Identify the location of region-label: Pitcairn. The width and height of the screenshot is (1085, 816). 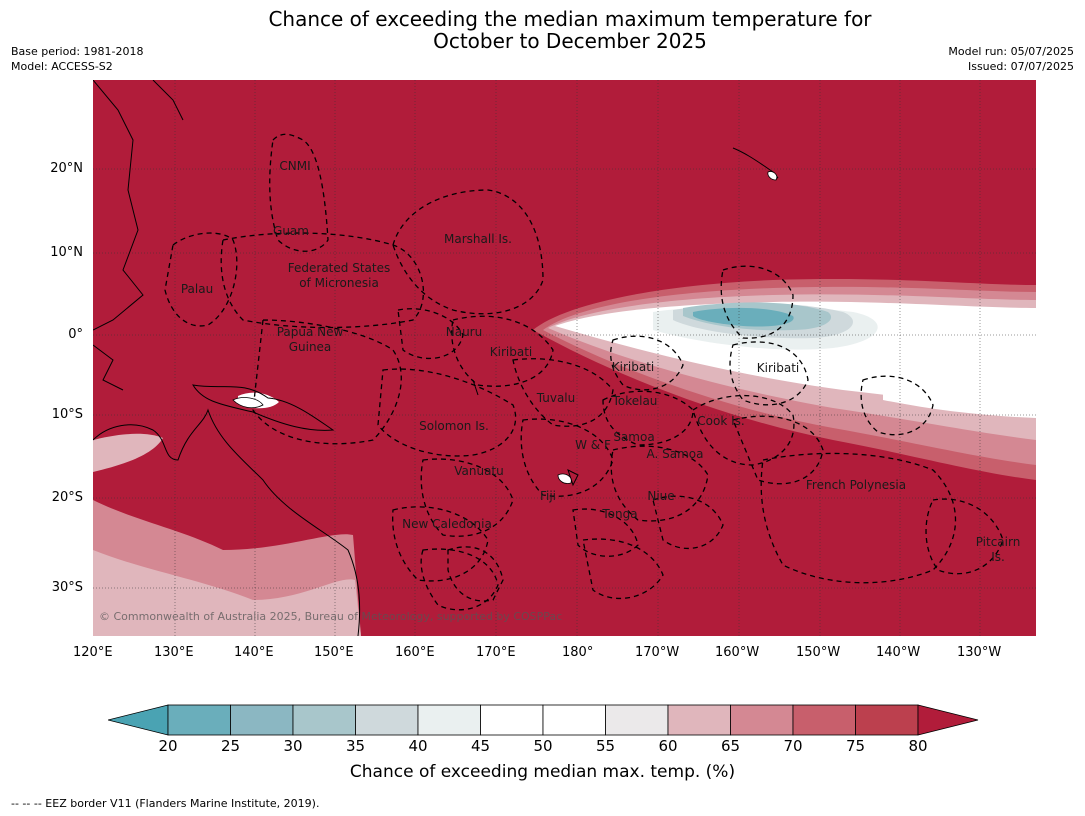
(998, 542).